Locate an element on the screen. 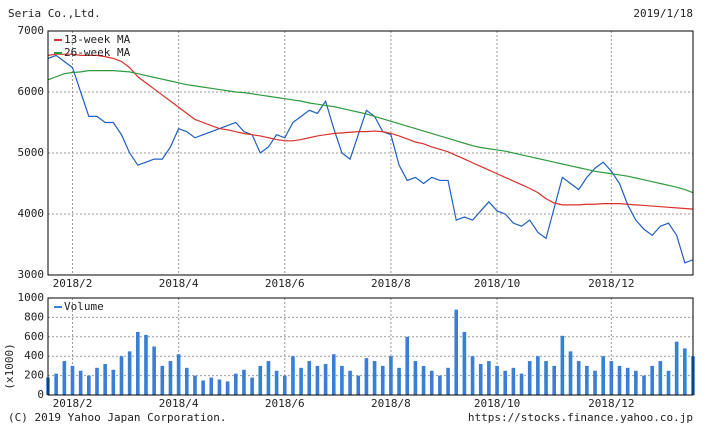 This screenshot has width=707, height=434. x-tick-label: 2018/2 is located at coordinates (73, 283).